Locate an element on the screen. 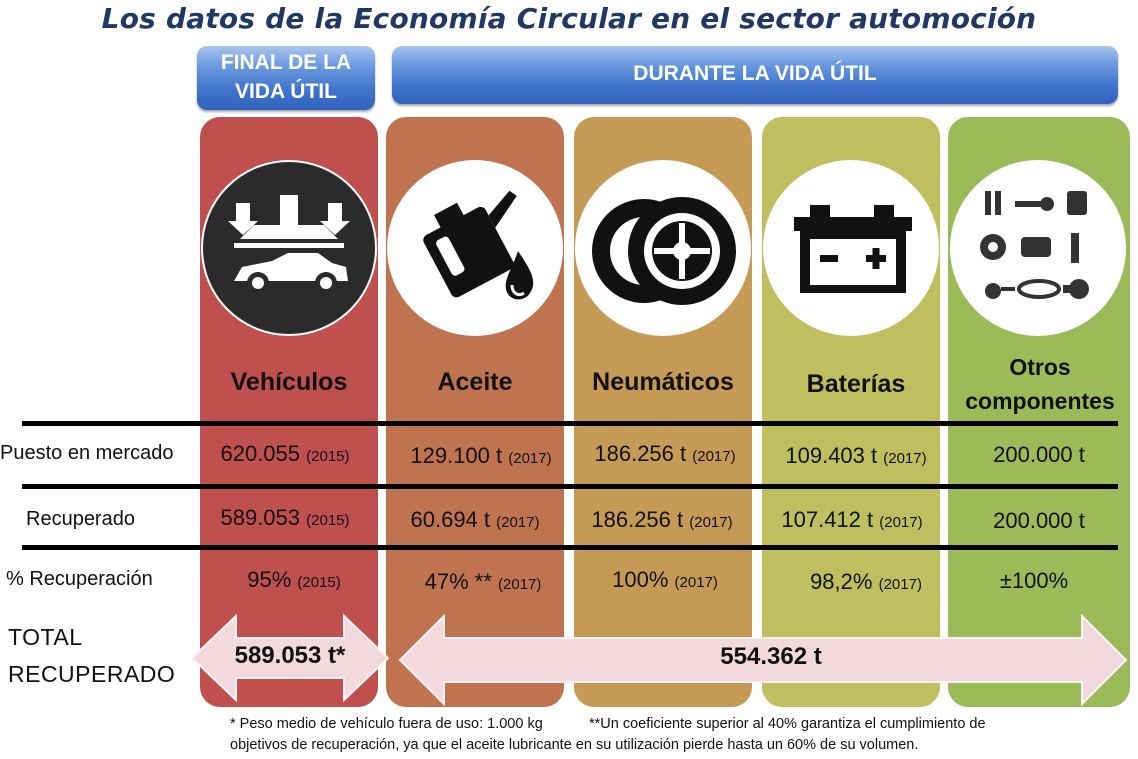  table-cell: 98,2% (2017) is located at coordinates (866, 582).